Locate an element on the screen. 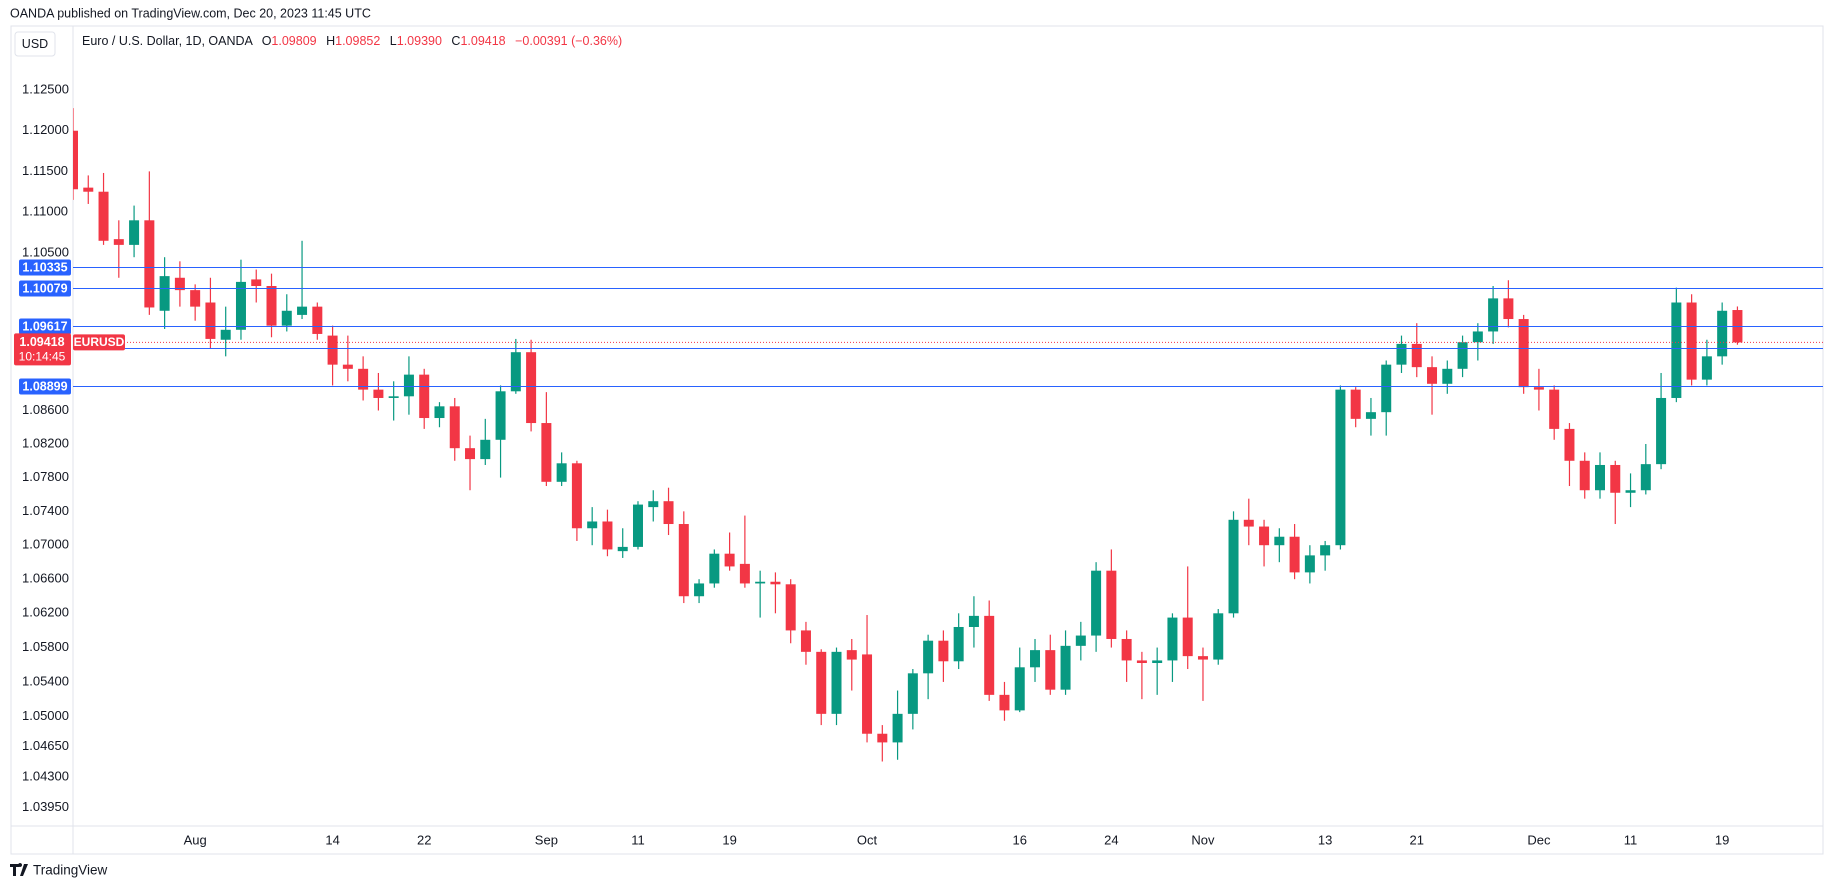 Image resolution: width=1835 pixels, height=891 pixels. symbol-label: EURUSD is located at coordinates (99, 342).